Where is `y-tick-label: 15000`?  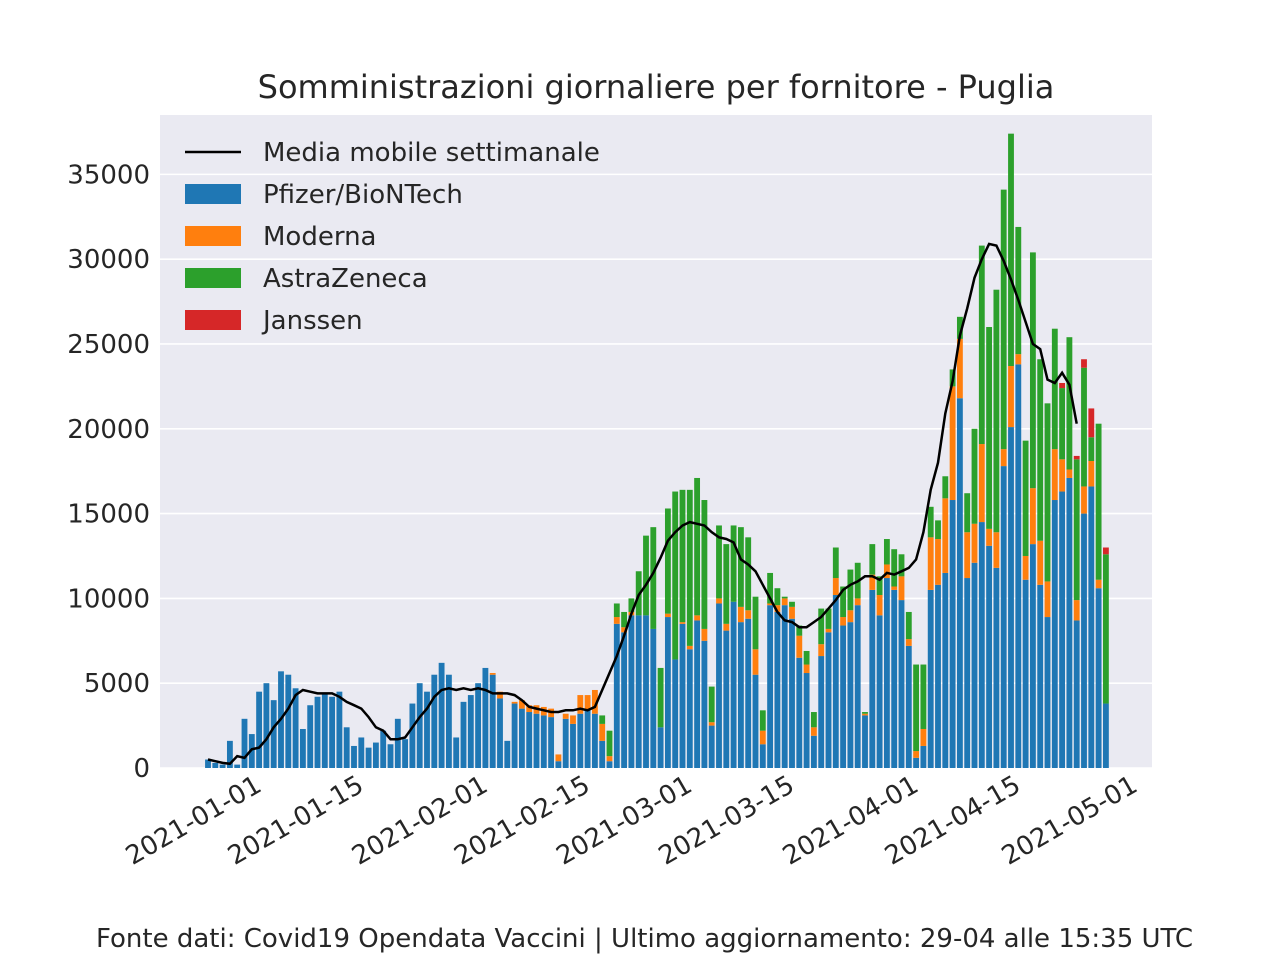 y-tick-label: 15000 is located at coordinates (108, 515).